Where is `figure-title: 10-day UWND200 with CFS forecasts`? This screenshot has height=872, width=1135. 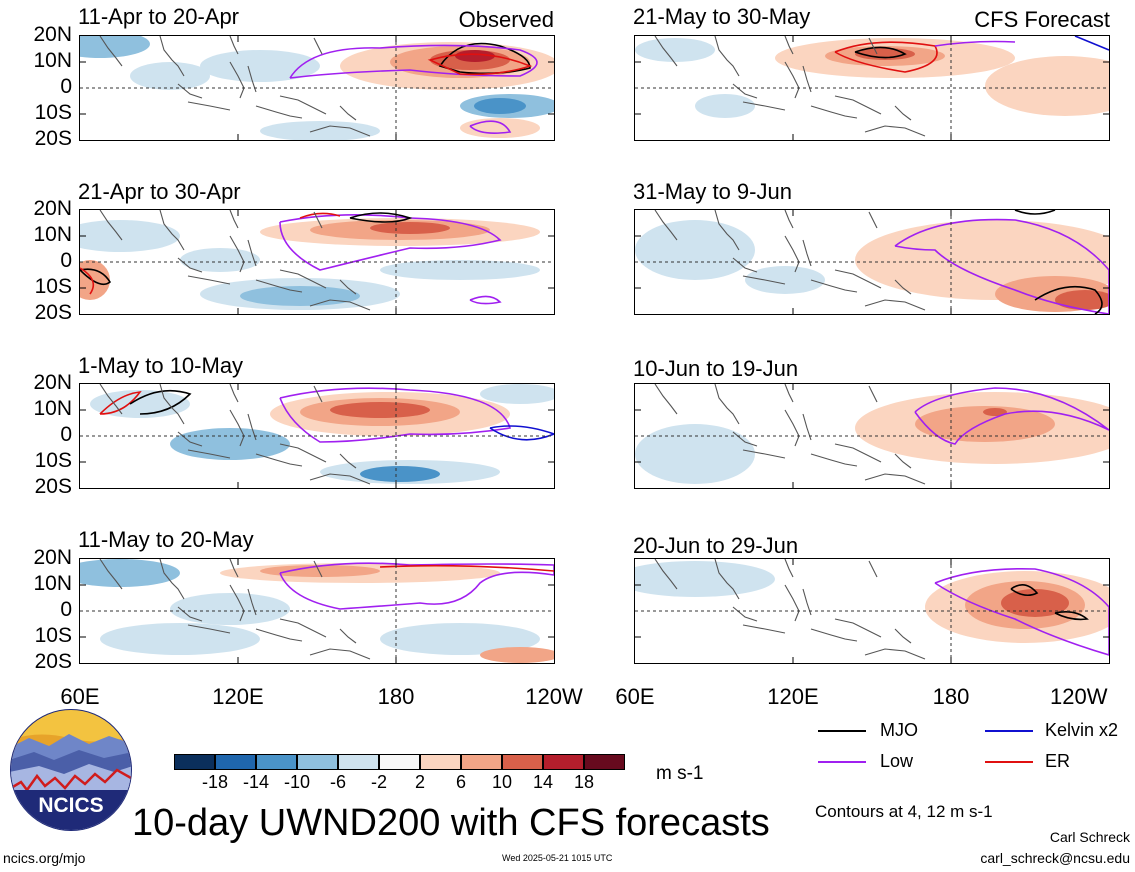 figure-title: 10-day UWND200 with CFS forecasts is located at coordinates (451, 823).